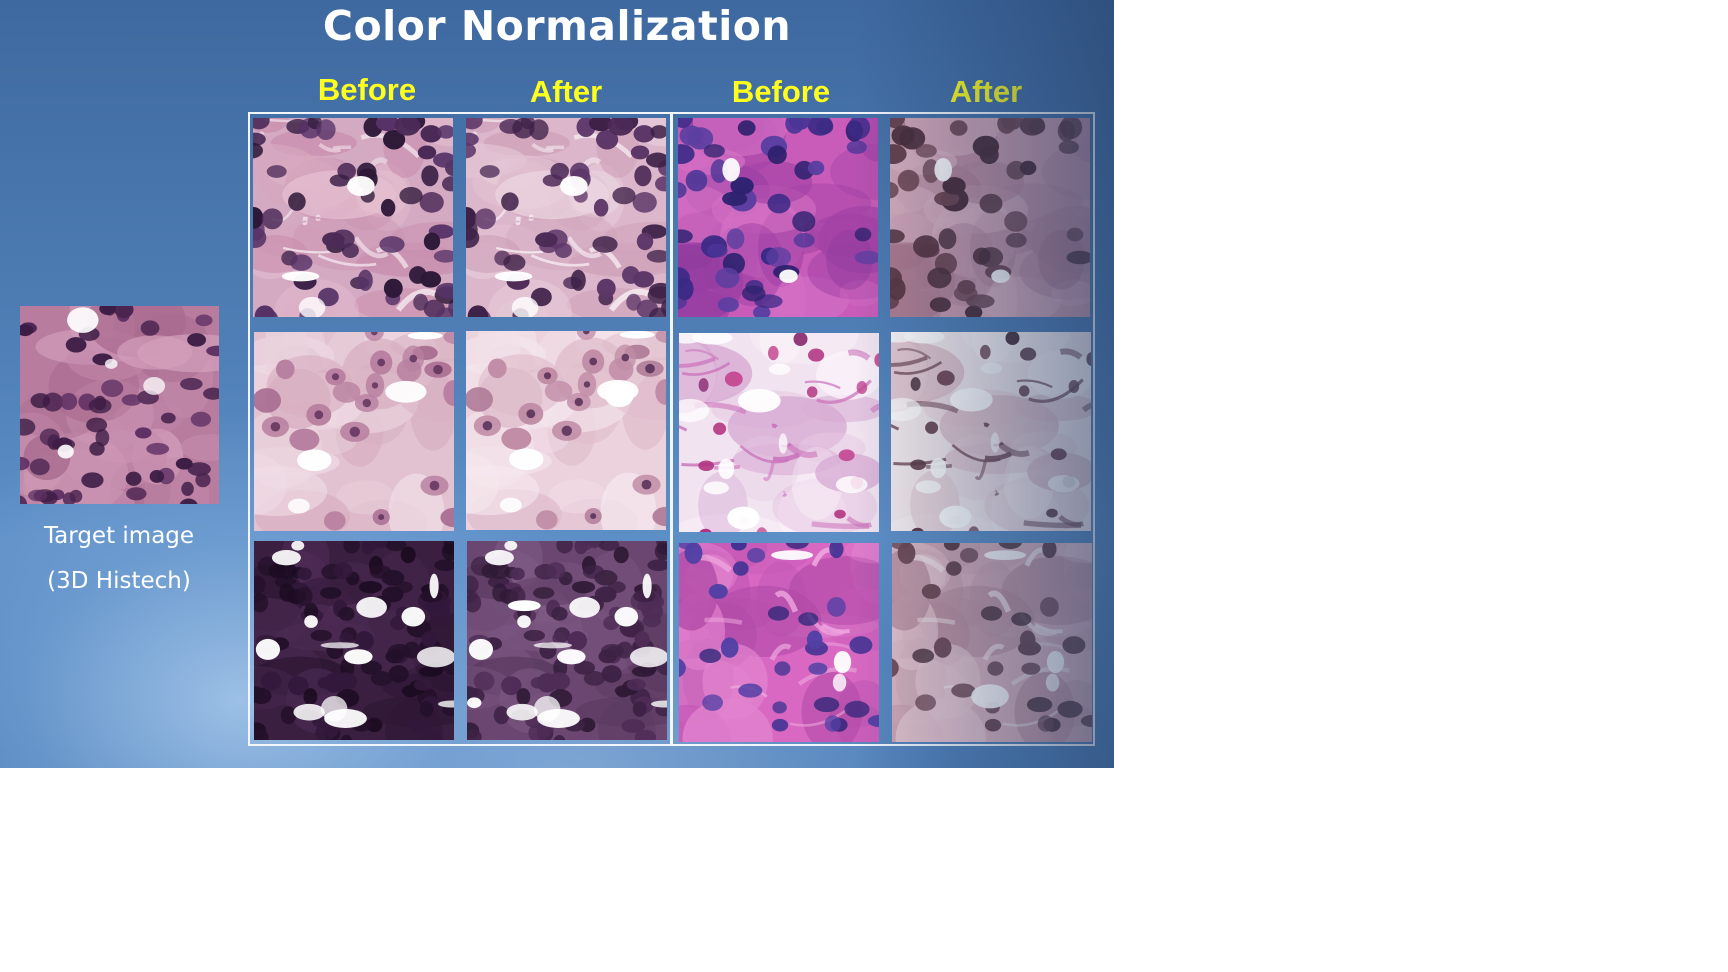 The height and width of the screenshot is (972, 1728). I want to click on tile-set2-row2-before, so click(779, 432).